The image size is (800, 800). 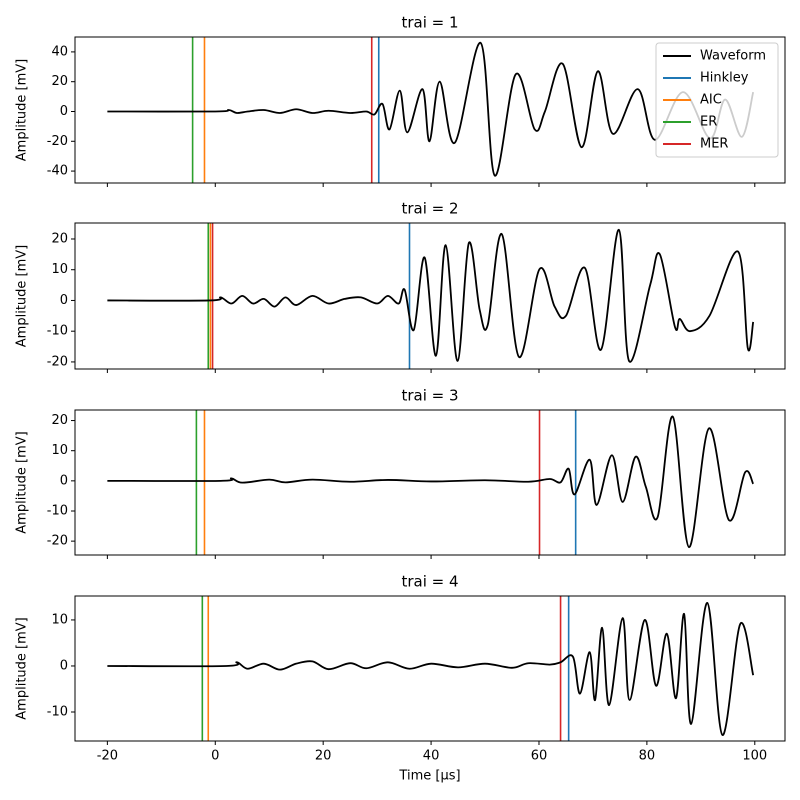 I want to click on legend-label: Waveform, so click(x=733, y=56).